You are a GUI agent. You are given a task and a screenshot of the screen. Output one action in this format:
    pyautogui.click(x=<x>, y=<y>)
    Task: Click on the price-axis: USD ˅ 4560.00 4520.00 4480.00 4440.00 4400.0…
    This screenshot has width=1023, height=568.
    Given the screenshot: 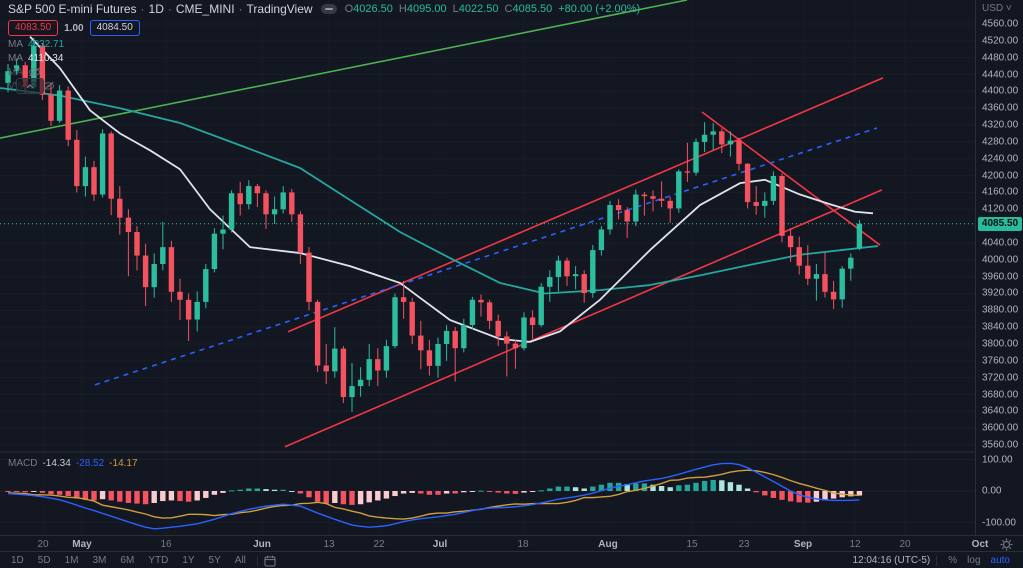 What is the action you would take?
    pyautogui.click(x=999, y=267)
    